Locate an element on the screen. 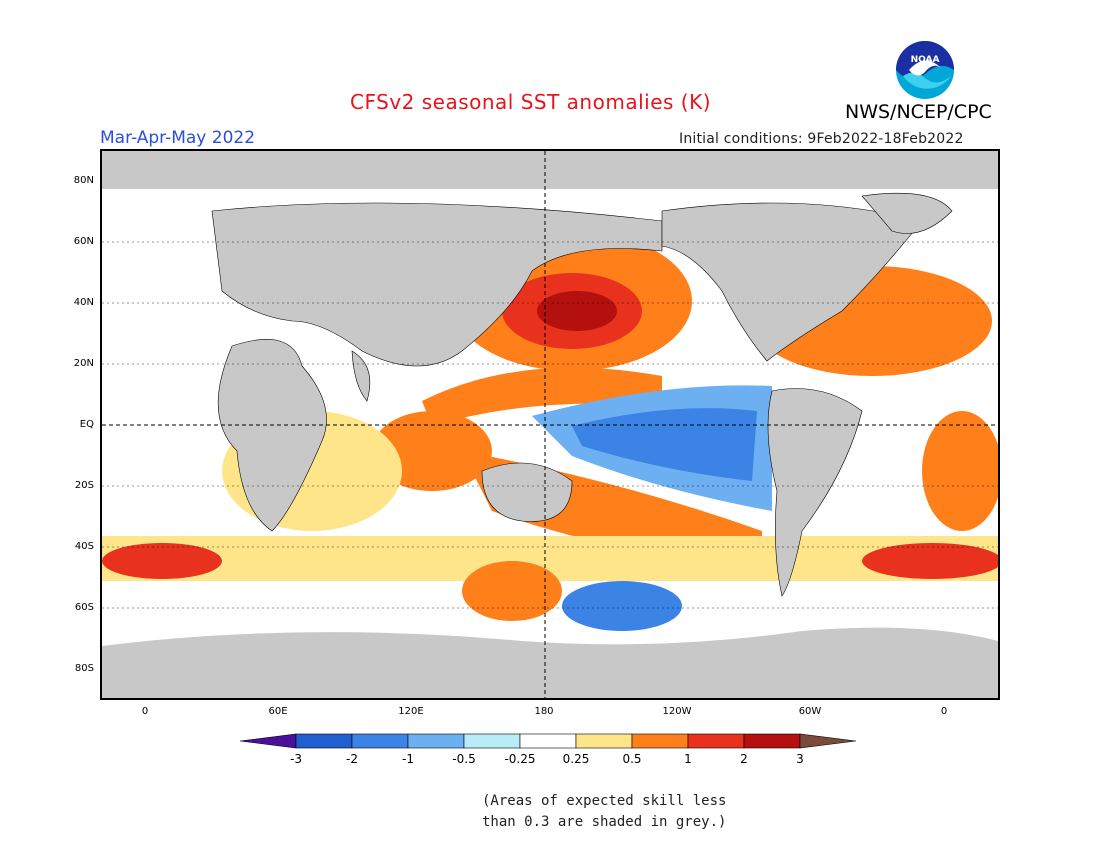 This screenshot has height=850, width=1100. colorbar-label: -0.5 is located at coordinates (464, 759).